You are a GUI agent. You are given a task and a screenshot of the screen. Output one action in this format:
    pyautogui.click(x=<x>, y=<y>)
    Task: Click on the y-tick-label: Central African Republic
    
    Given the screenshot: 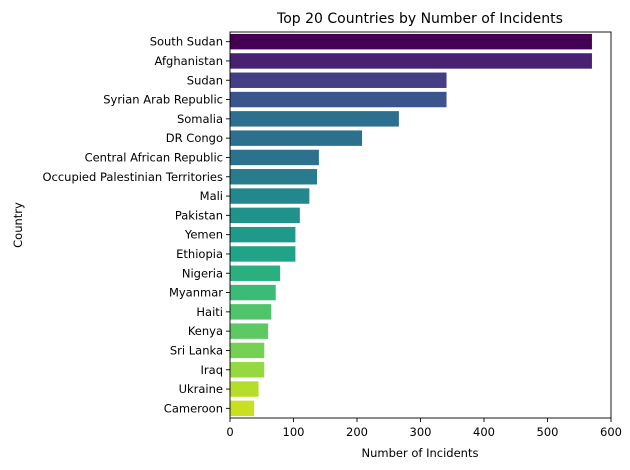 What is the action you would take?
    pyautogui.click(x=154, y=157)
    